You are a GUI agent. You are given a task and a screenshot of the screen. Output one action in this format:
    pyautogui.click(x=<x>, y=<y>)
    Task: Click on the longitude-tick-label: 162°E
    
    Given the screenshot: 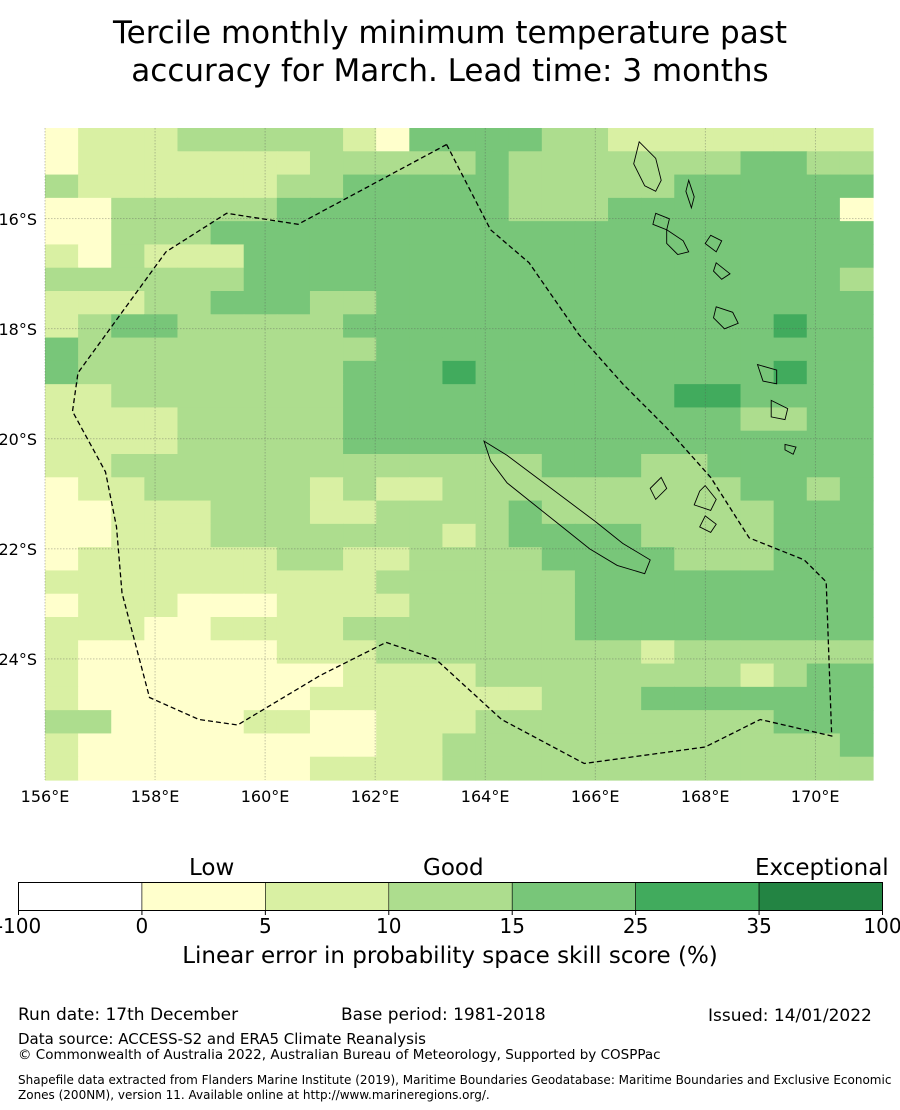 What is the action you would take?
    pyautogui.click(x=375, y=796)
    